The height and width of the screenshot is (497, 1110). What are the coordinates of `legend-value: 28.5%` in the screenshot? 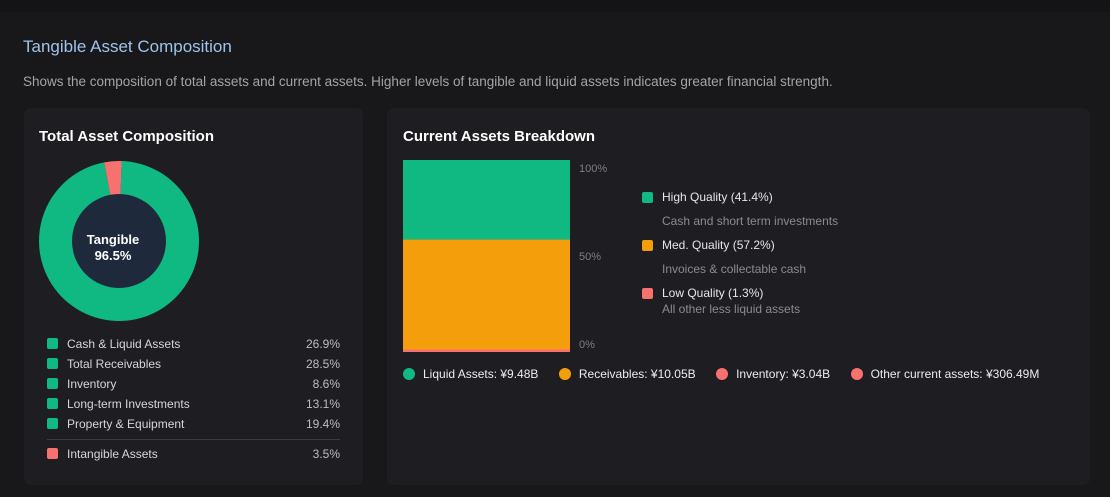 It's located at (322, 364).